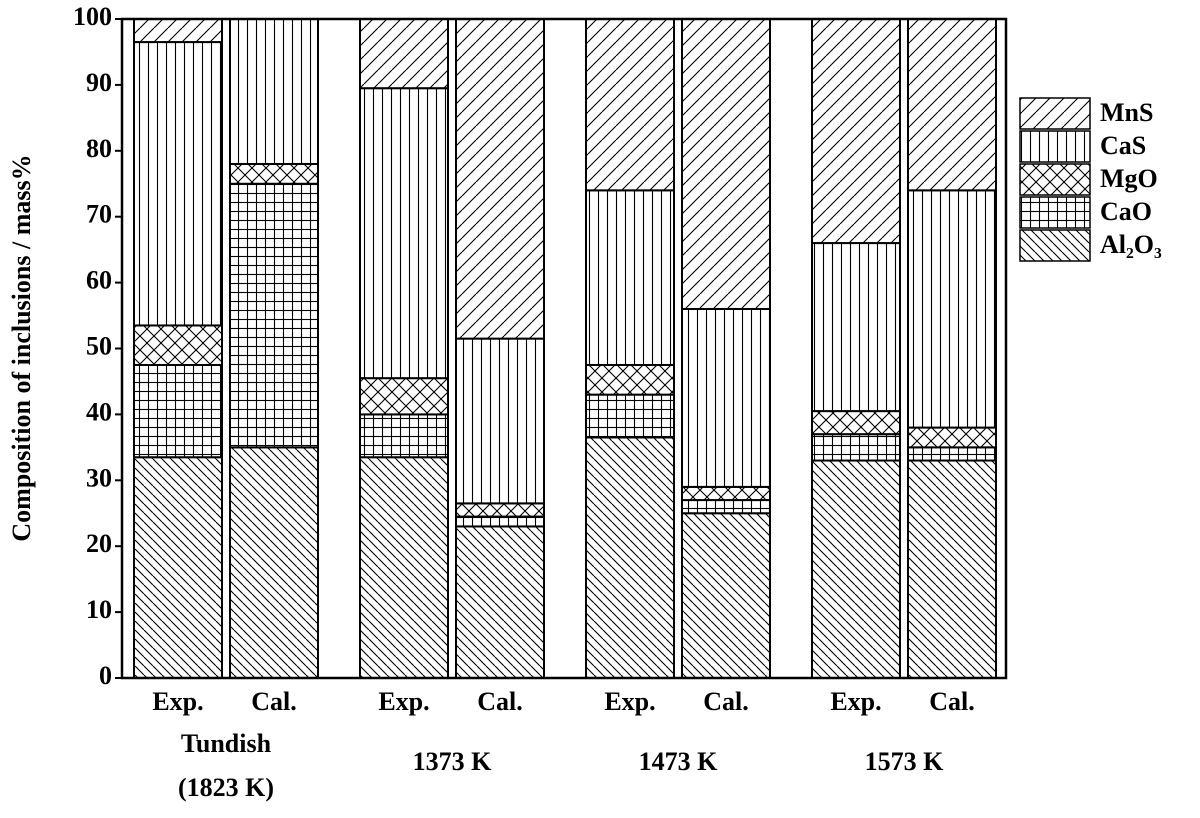  Describe the element at coordinates (21, 347) in the screenshot. I see `y-axis-label: Composition of inclusions / mass%` at that location.